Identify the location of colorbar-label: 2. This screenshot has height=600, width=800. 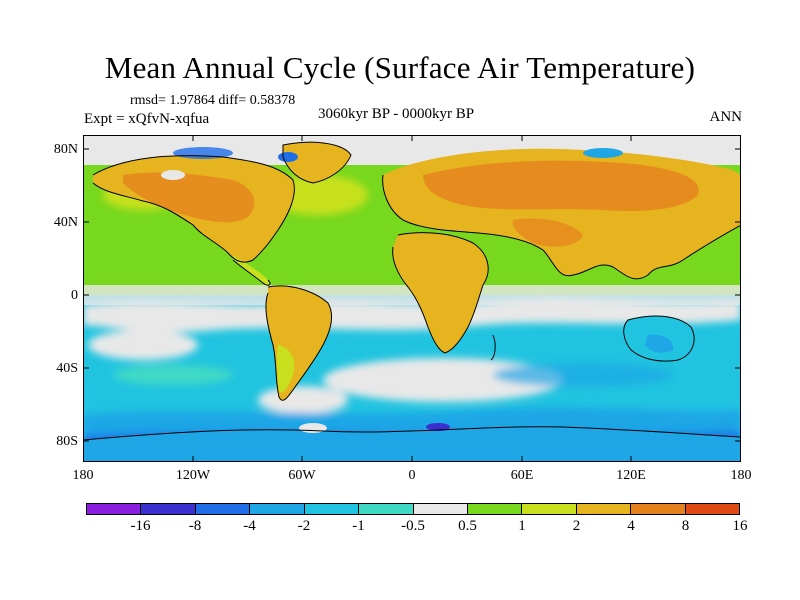
(576, 526).